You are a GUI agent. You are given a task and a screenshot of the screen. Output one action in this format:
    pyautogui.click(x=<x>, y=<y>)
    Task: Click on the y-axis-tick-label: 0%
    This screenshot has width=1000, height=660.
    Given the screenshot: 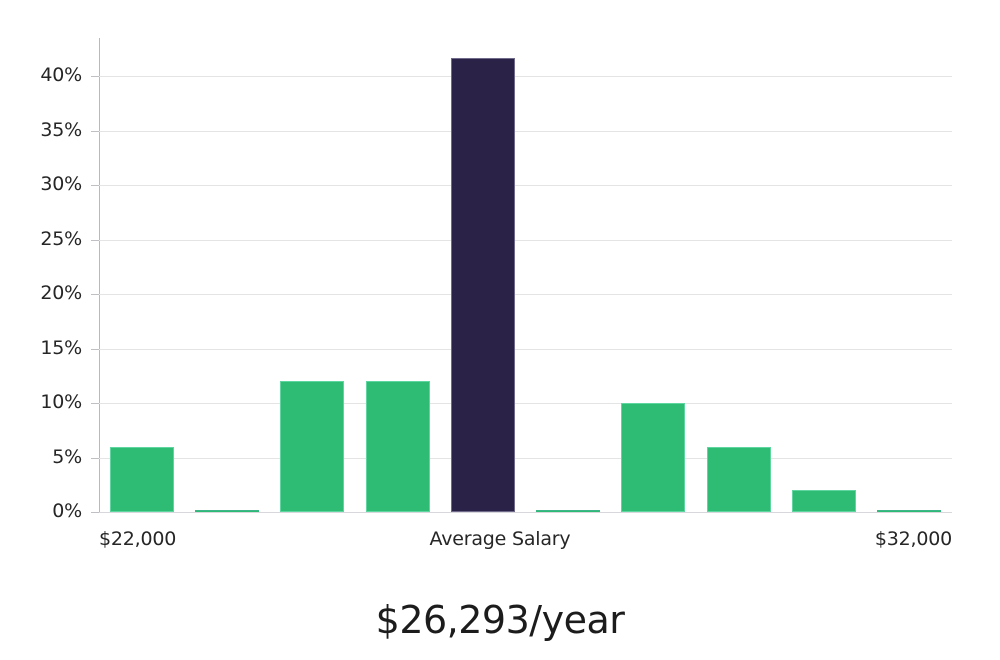 What is the action you would take?
    pyautogui.click(x=67, y=511)
    